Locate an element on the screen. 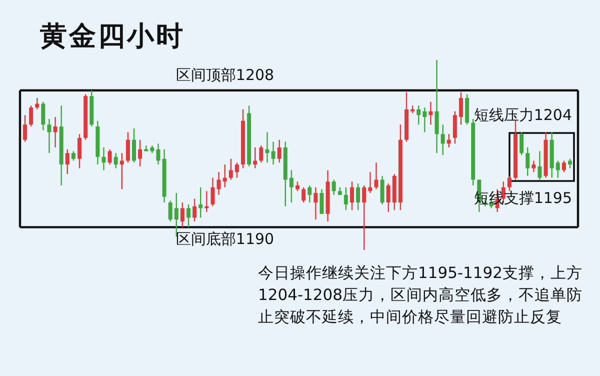 The image size is (600, 376). annotation: 短线压力1204 is located at coordinates (523, 115).